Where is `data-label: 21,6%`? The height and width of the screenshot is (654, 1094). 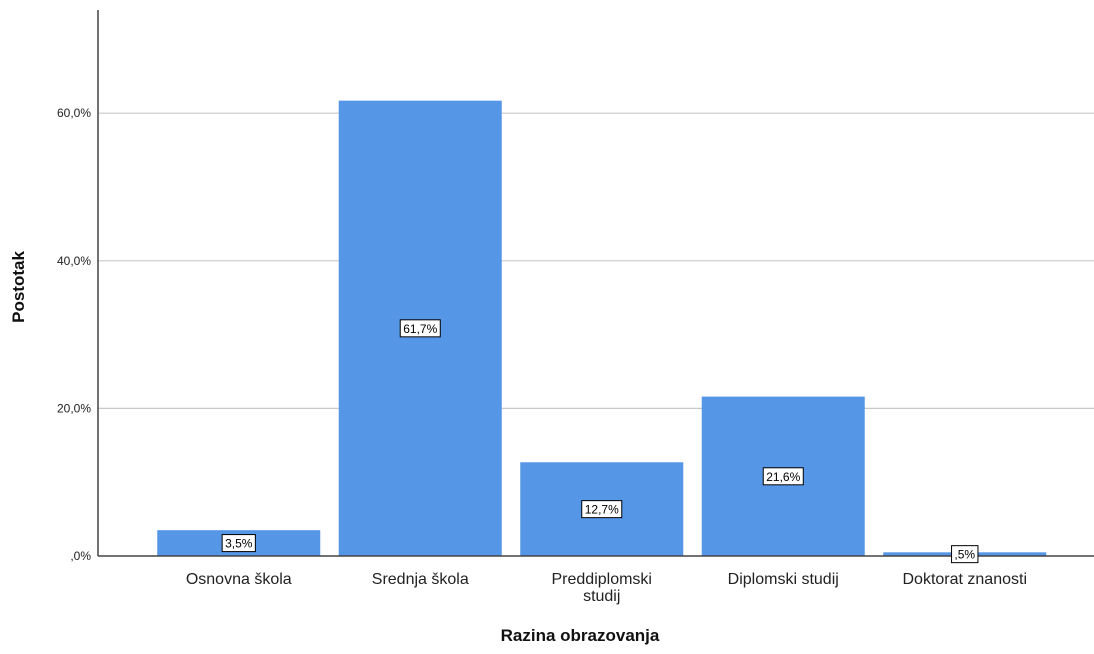 data-label: 21,6% is located at coordinates (783, 477).